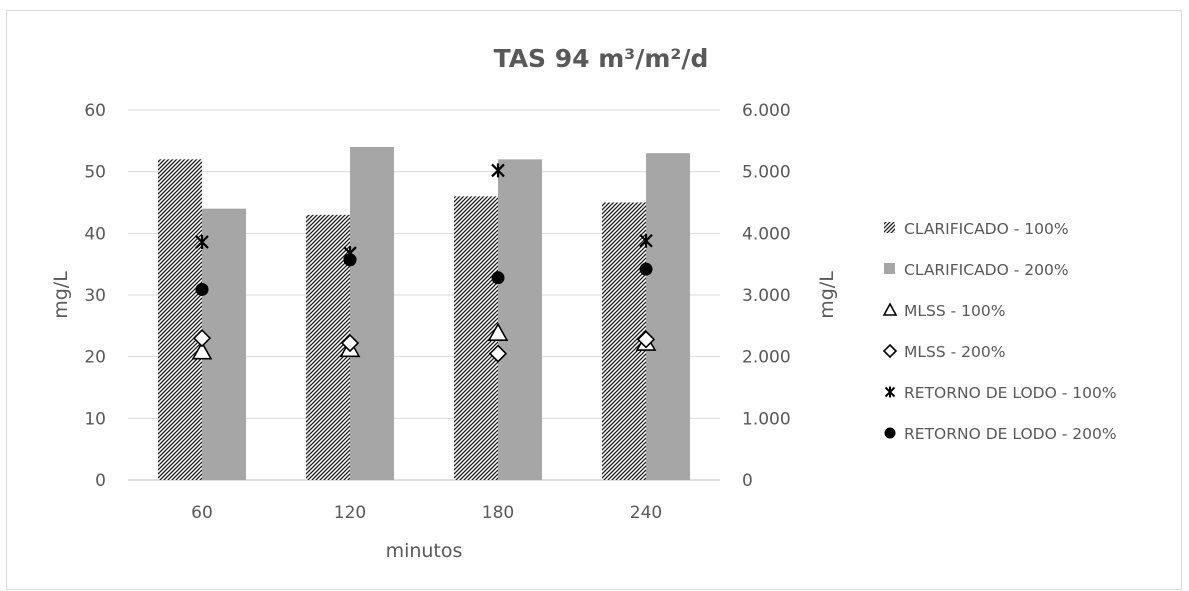 The width and height of the screenshot is (1189, 591). Describe the element at coordinates (95, 111) in the screenshot. I see `y-tick-label: 60` at that location.